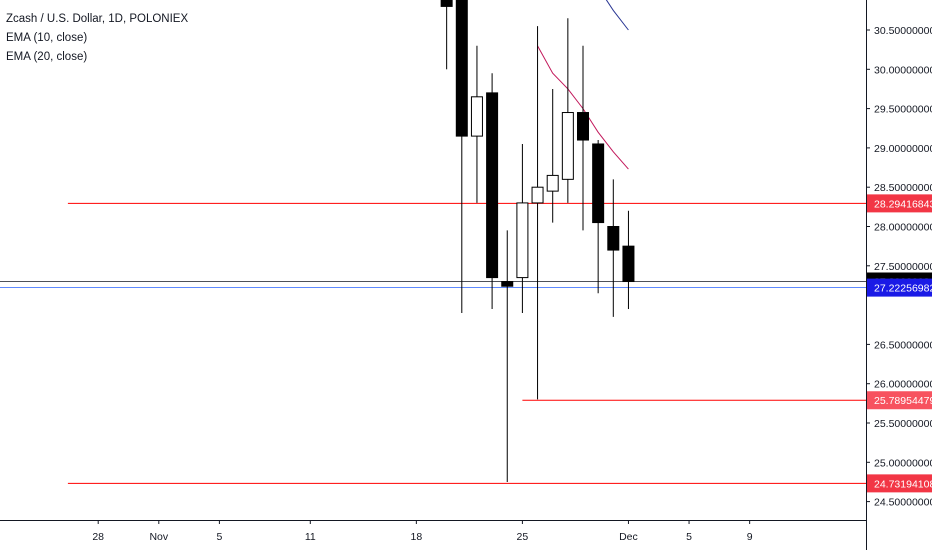 The width and height of the screenshot is (932, 550). I want to click on level-tag: 25.78954479, so click(903, 401).